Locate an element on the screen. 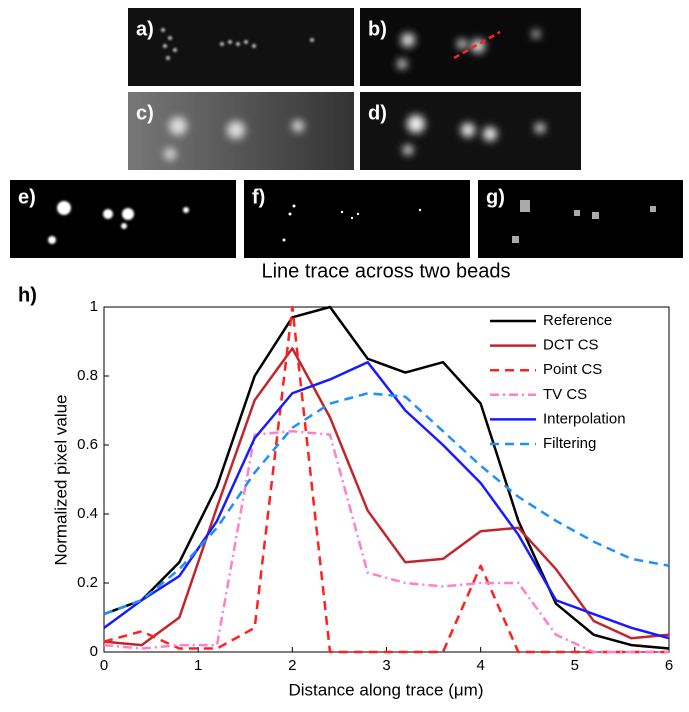 This screenshot has width=689, height=712. panel-label: g) is located at coordinates (495, 197).